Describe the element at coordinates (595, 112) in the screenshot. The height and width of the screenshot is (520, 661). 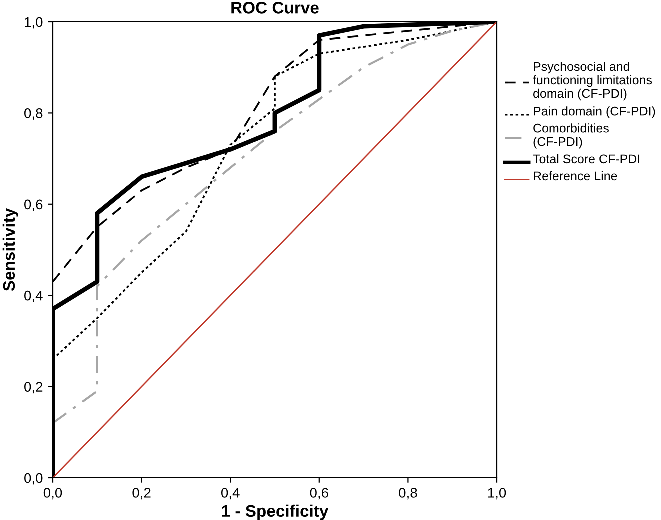
I see `legend-label: Pain domain (CF-PDI)` at that location.